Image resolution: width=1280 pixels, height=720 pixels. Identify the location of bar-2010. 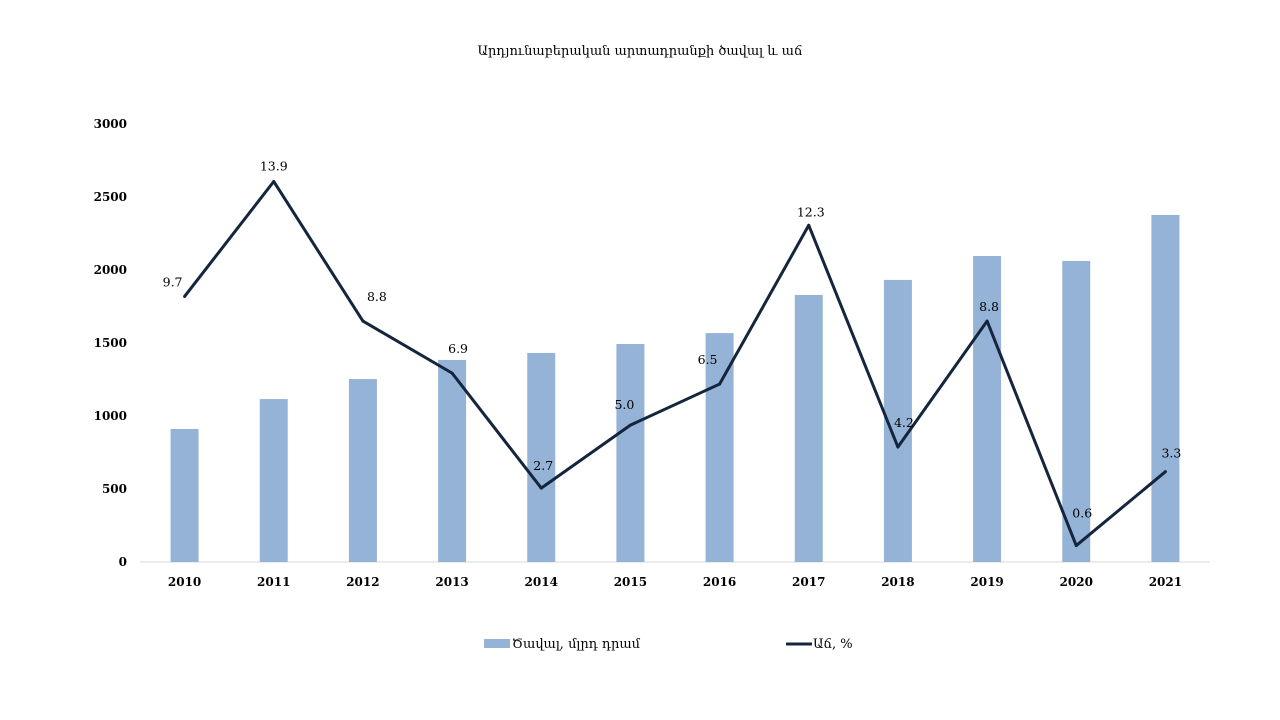
(184, 495).